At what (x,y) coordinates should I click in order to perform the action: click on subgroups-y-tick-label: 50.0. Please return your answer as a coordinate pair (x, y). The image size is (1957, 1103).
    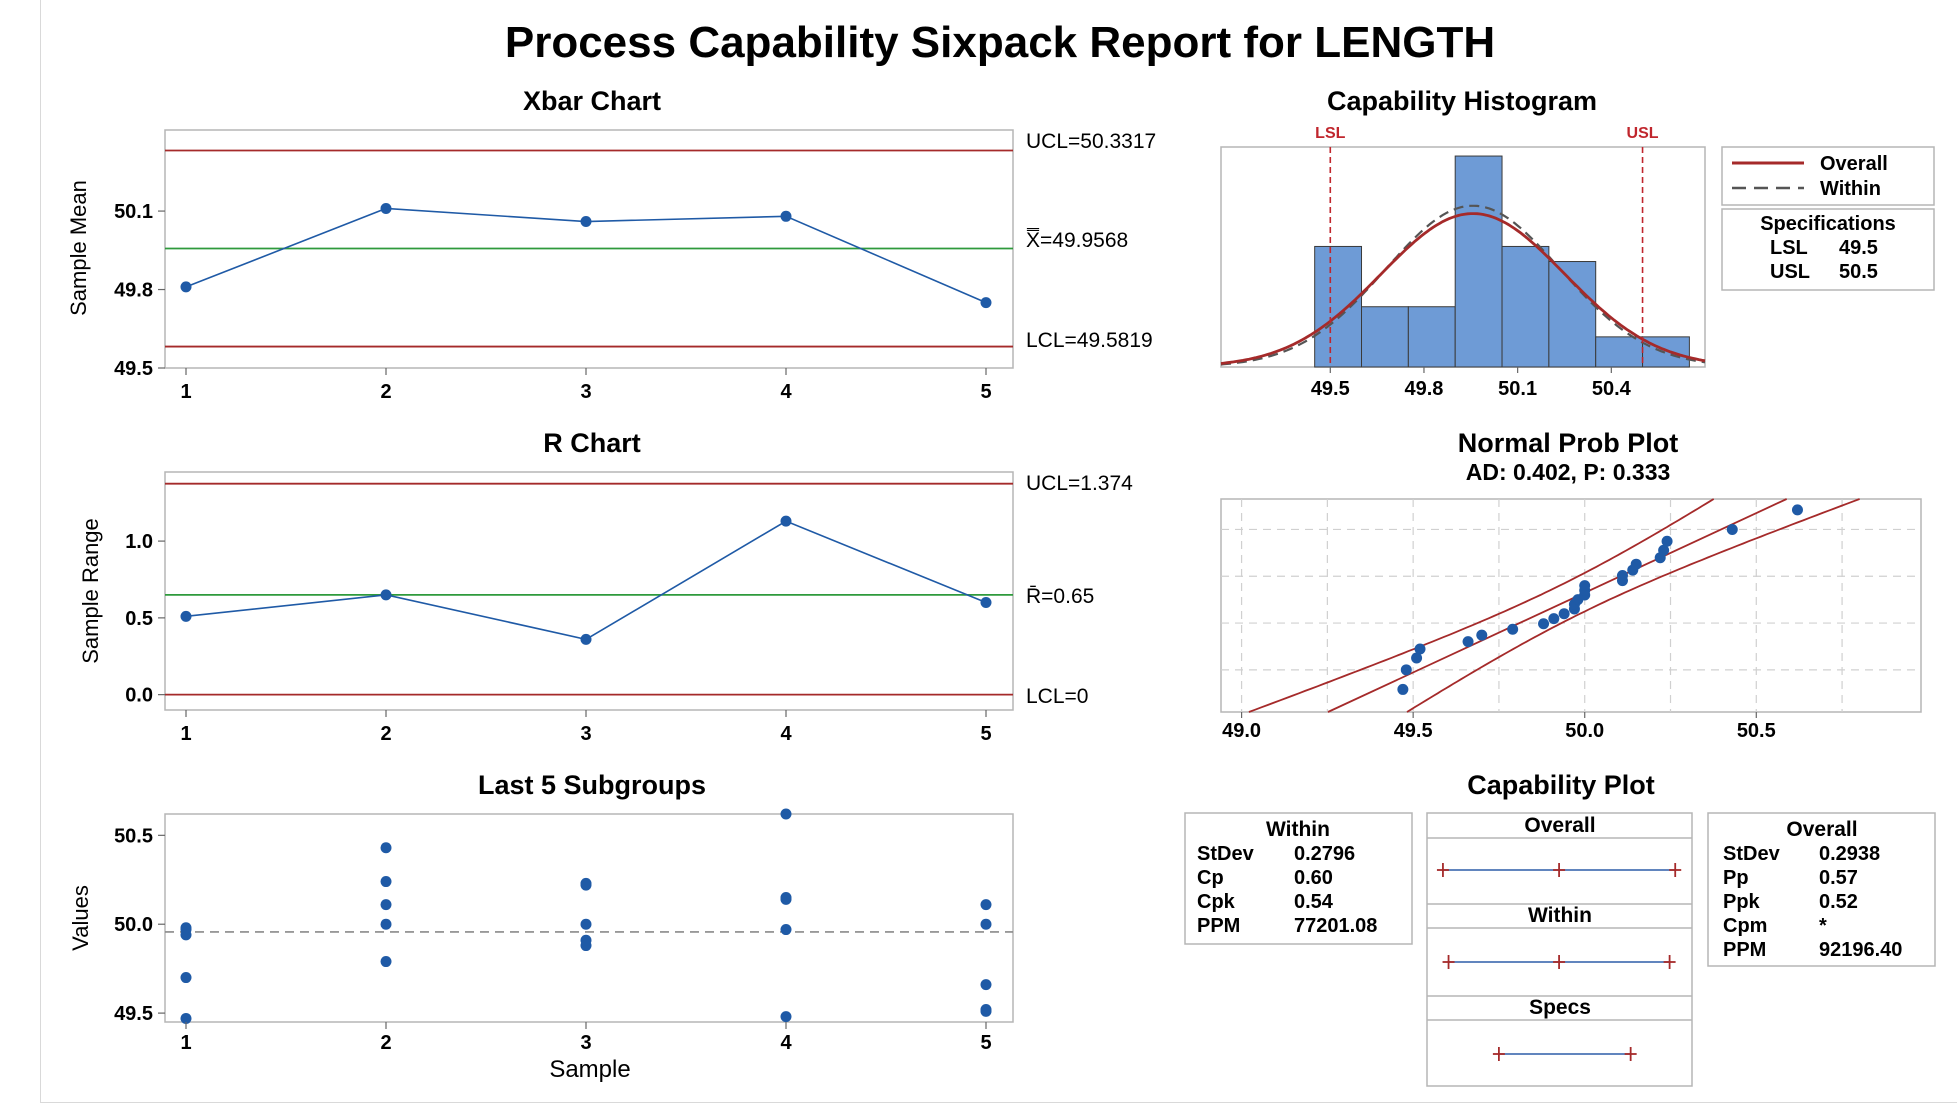
    Looking at the image, I should click on (133, 925).